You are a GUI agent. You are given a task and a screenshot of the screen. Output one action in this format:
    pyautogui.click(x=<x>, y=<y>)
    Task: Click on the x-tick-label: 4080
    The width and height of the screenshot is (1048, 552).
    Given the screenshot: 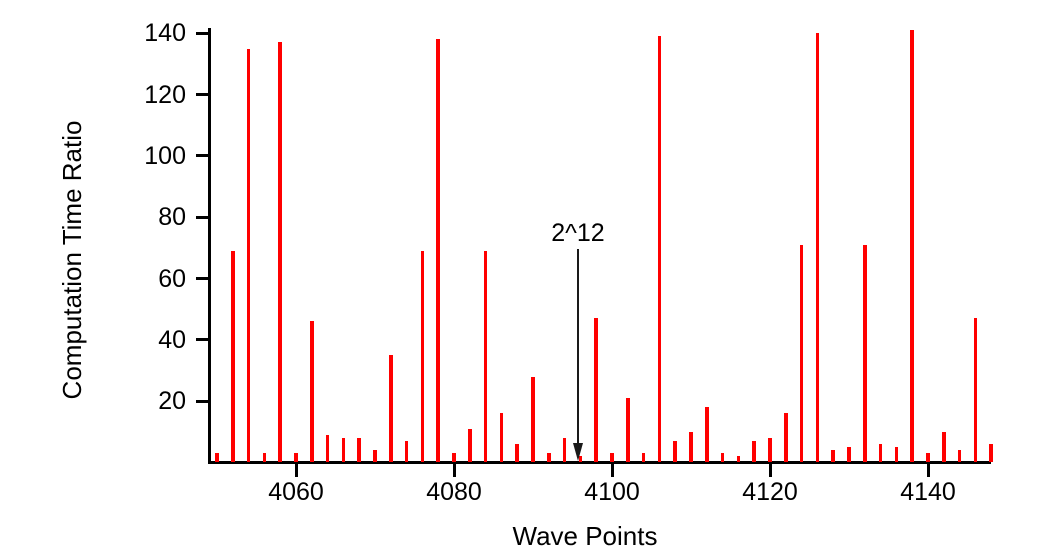 What is the action you would take?
    pyautogui.click(x=454, y=492)
    